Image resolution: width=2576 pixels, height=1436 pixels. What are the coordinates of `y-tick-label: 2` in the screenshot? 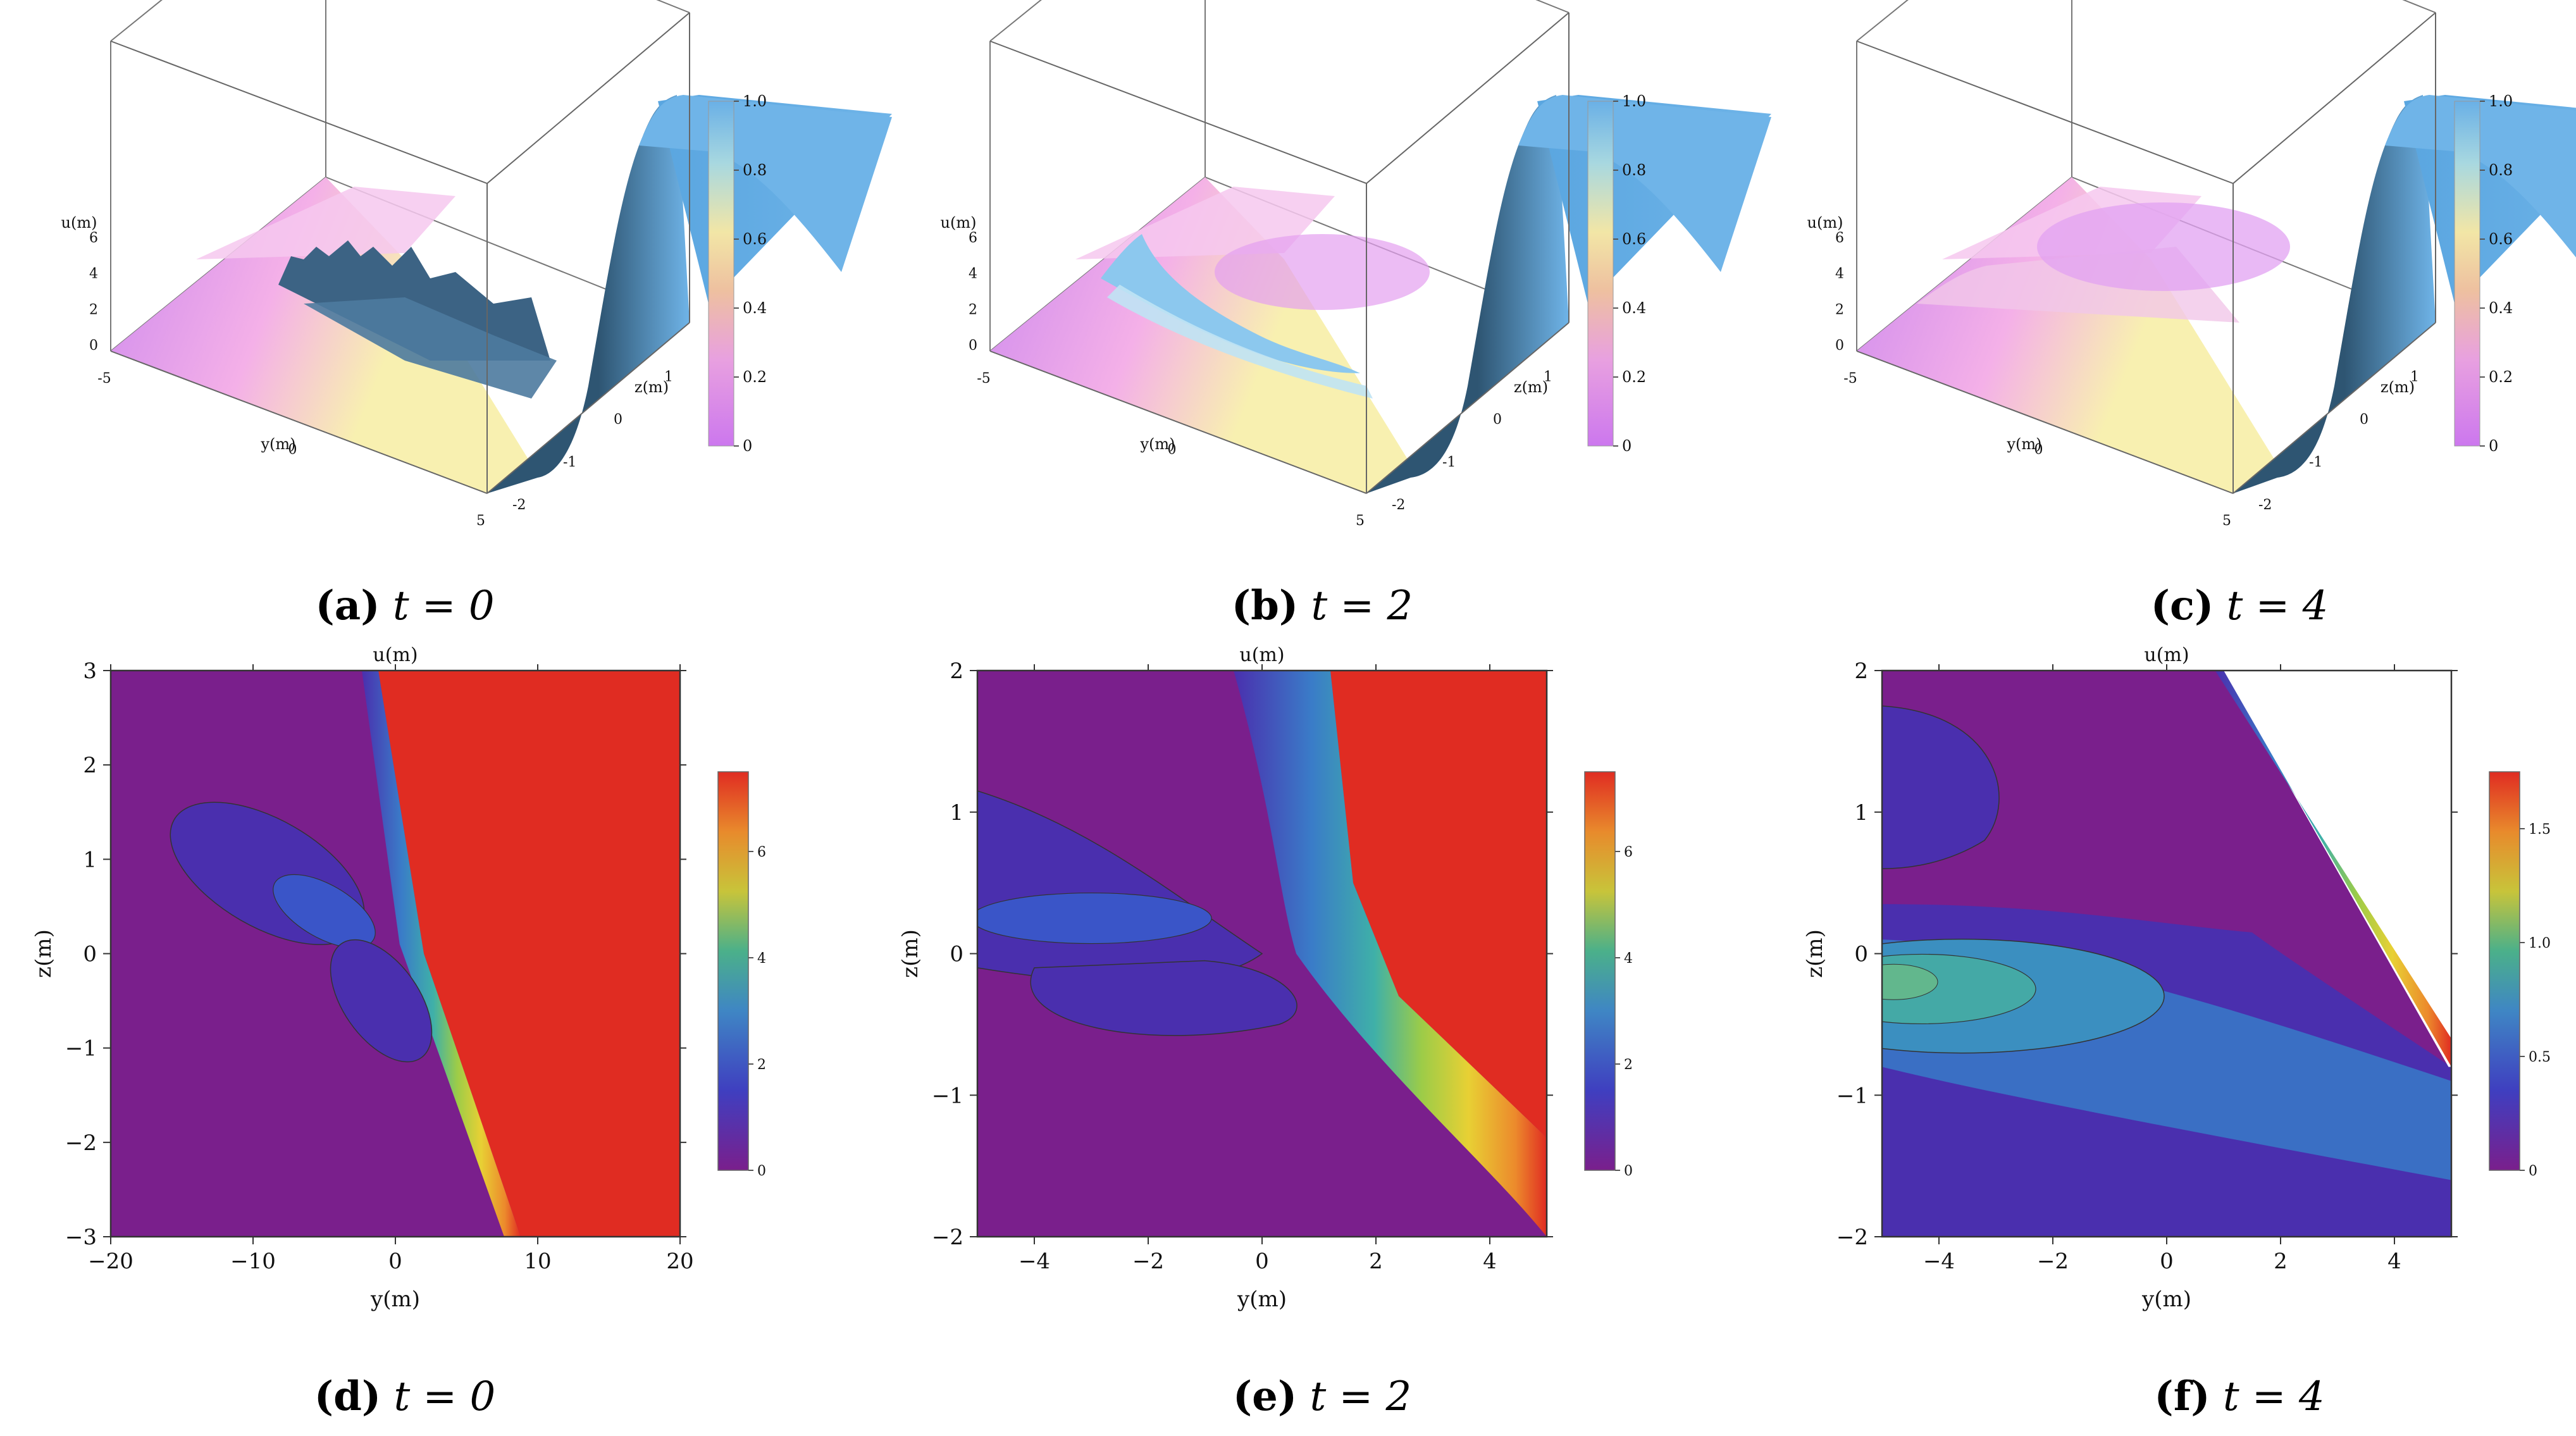 It's located at (90, 765).